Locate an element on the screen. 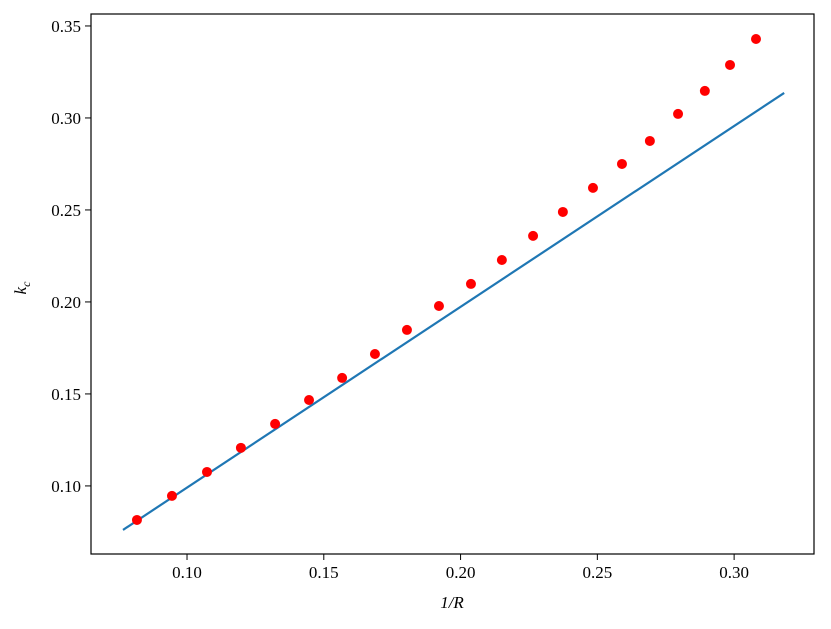  y-tick-label: 0.25 is located at coordinates (66, 210).